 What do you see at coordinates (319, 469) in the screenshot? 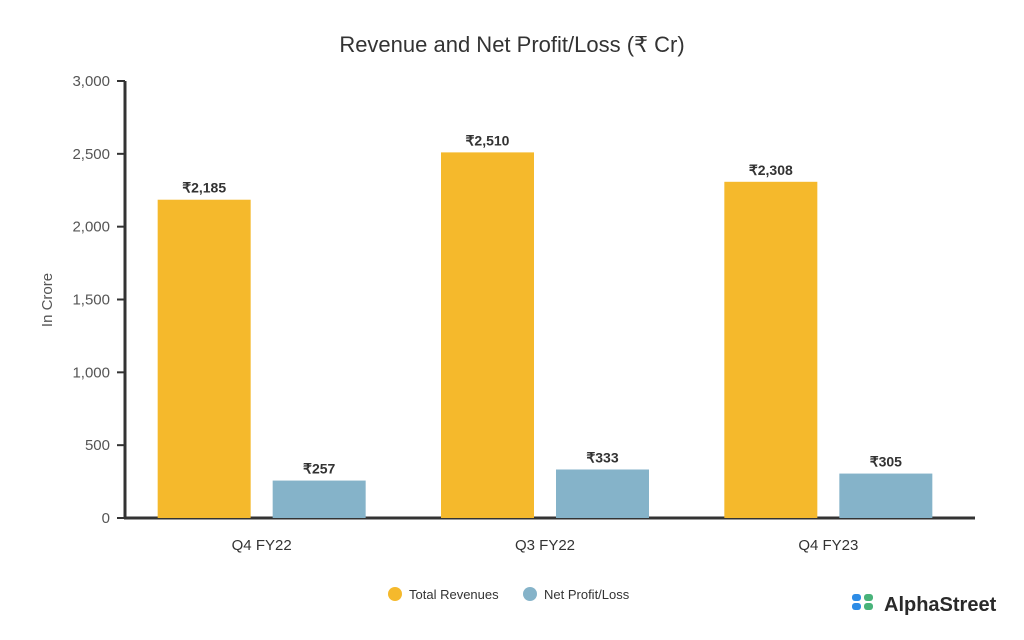
I see `data-label: ₹257` at bounding box center [319, 469].